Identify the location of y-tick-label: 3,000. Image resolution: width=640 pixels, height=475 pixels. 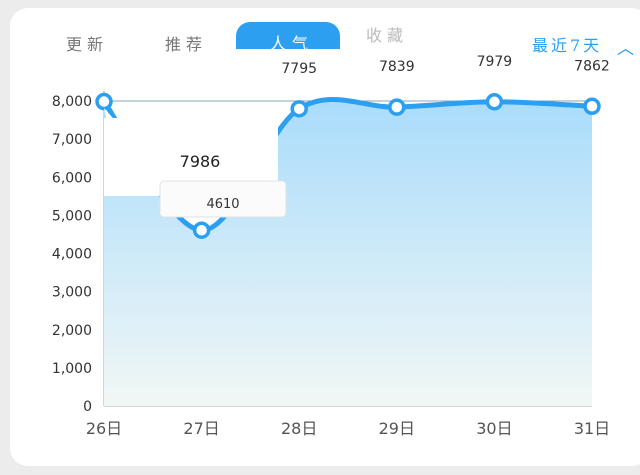
(72, 293).